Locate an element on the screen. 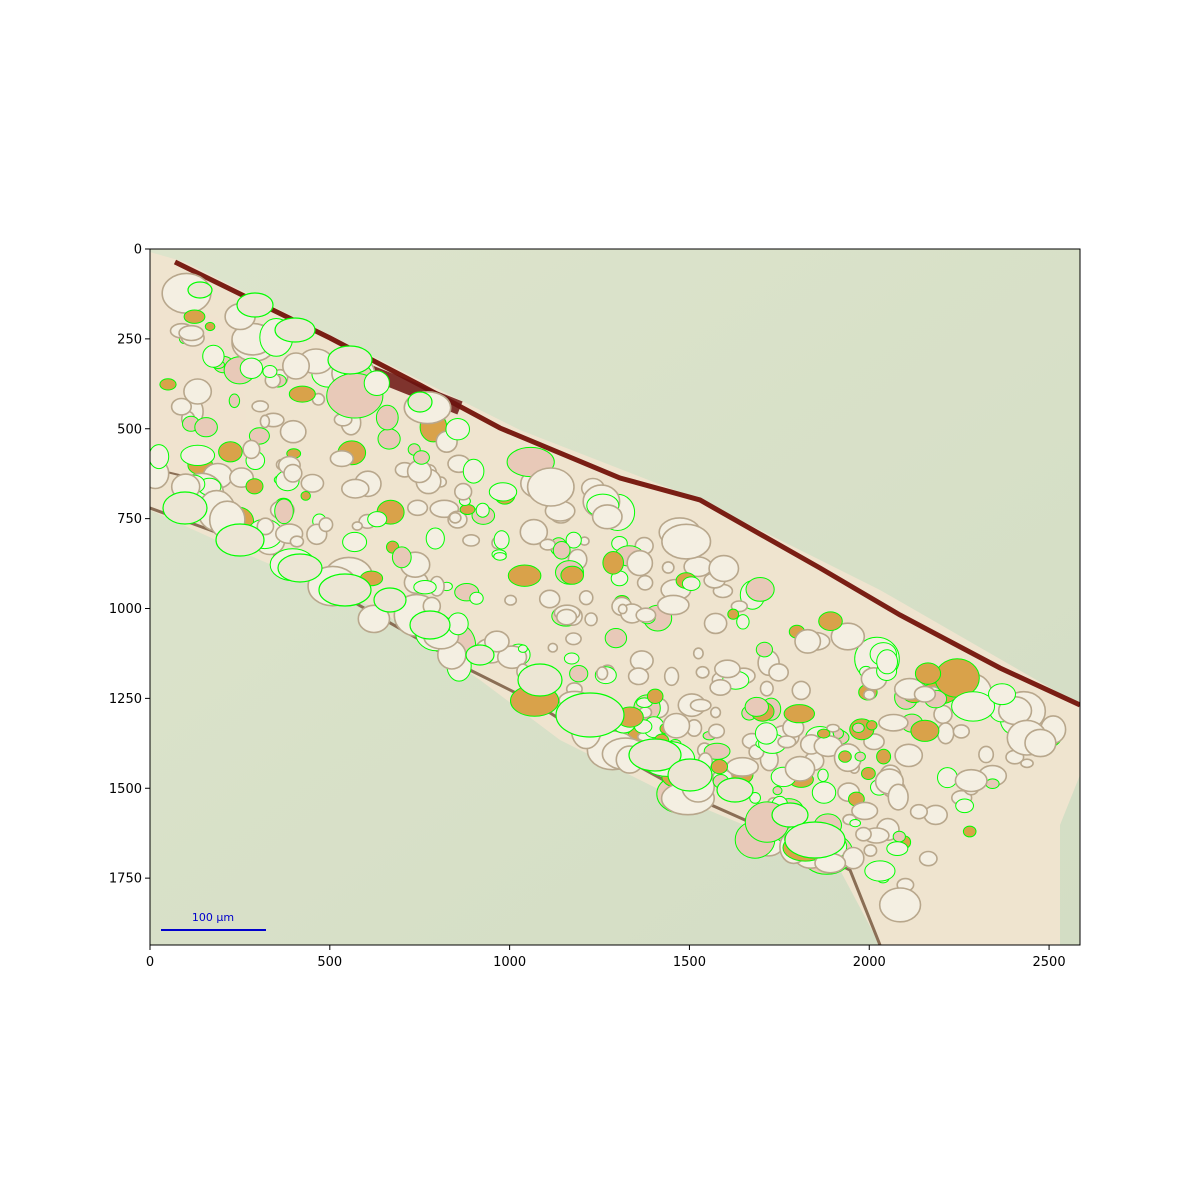 The height and width of the screenshot is (1200, 1200). y-tick-label: 1250 is located at coordinates (125, 699).